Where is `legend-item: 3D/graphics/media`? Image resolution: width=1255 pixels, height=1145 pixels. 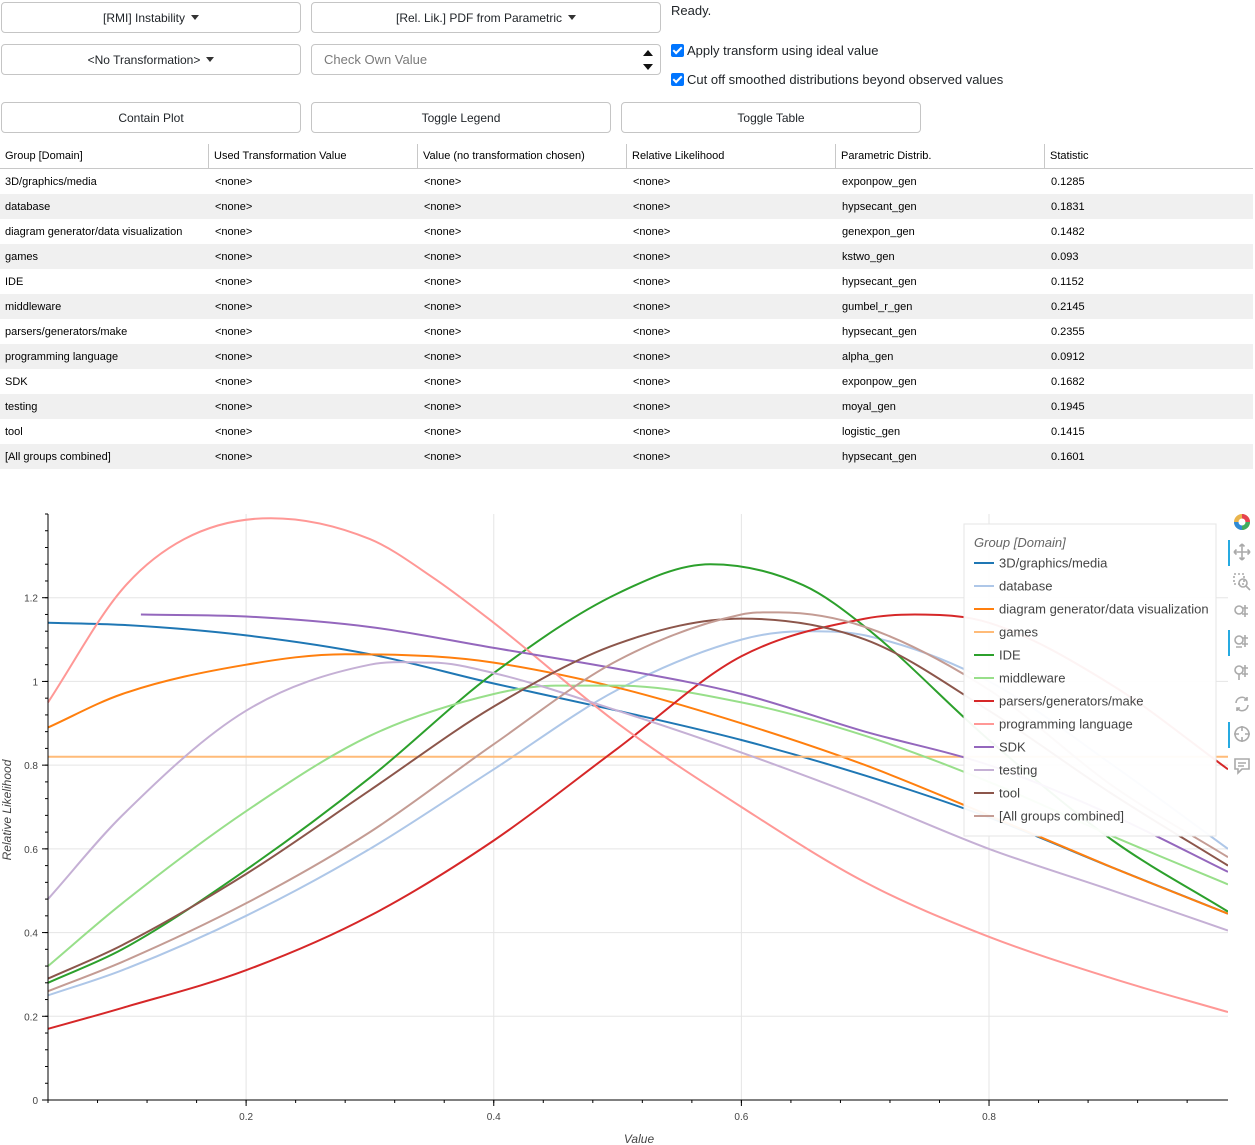 legend-item: 3D/graphics/media is located at coordinates (1053, 563).